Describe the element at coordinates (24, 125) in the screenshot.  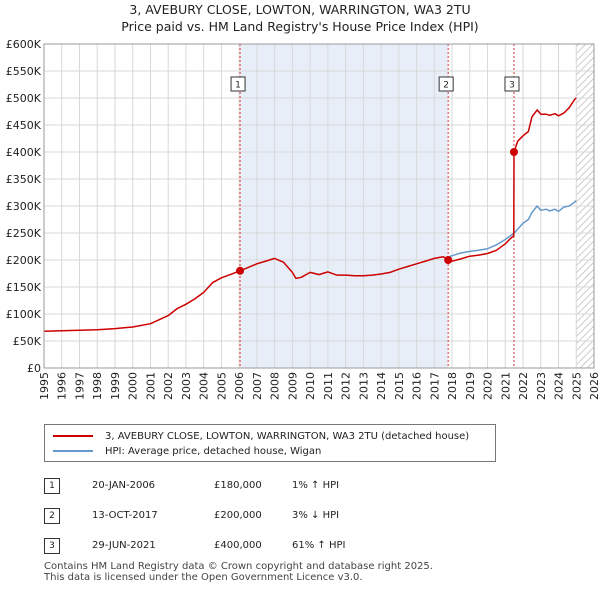
I see `y-tick-label: £450K` at that location.